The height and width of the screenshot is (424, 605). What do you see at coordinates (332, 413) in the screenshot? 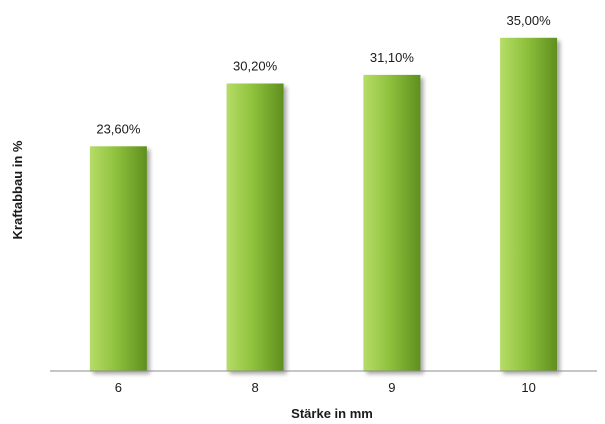
I see `x-axis-title: Stärke in mm` at bounding box center [332, 413].